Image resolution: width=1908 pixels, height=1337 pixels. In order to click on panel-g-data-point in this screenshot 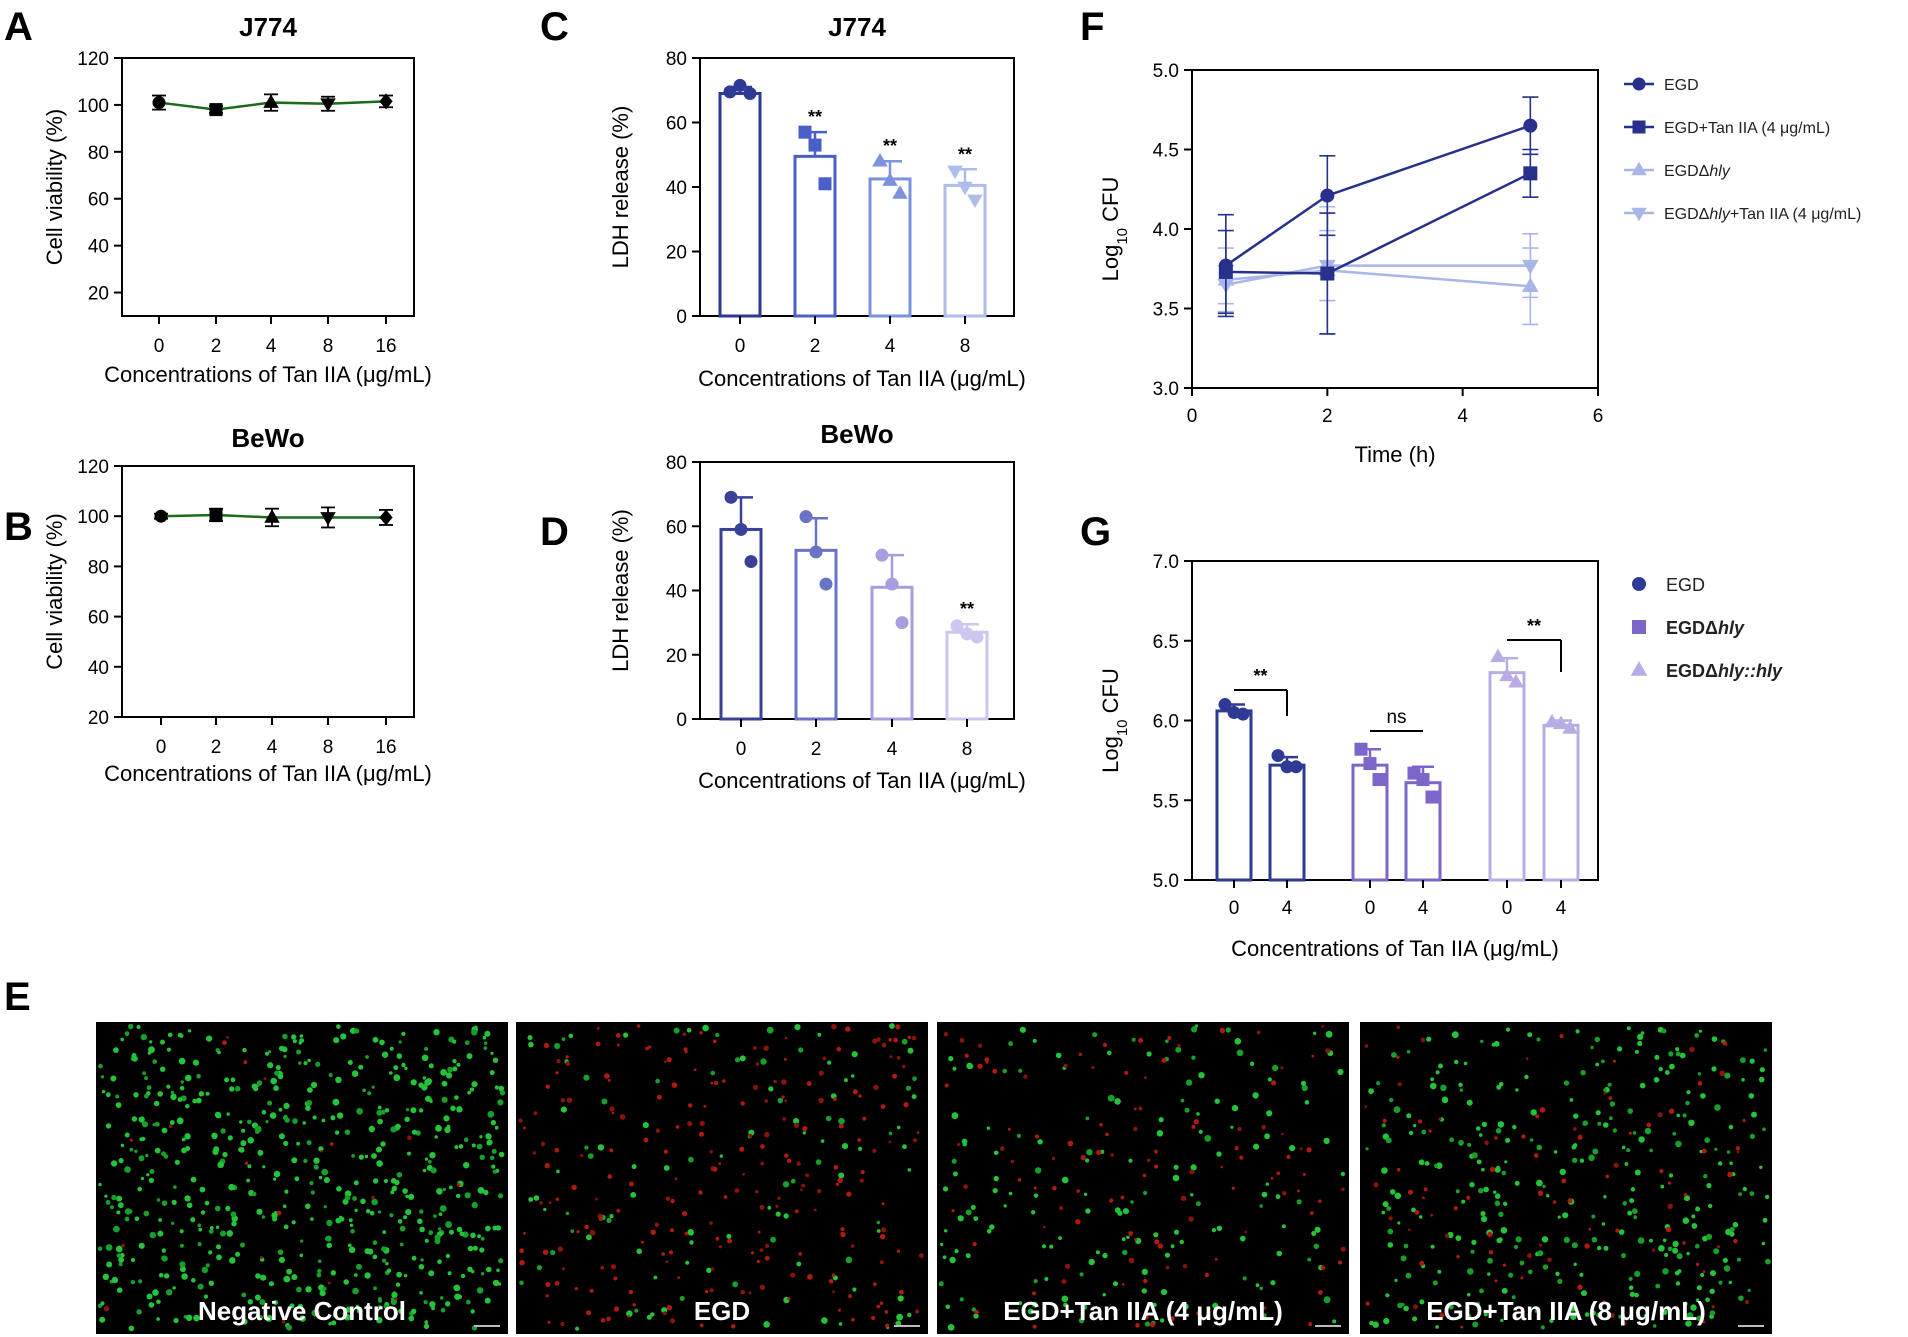, I will do `click(1432, 797)`.